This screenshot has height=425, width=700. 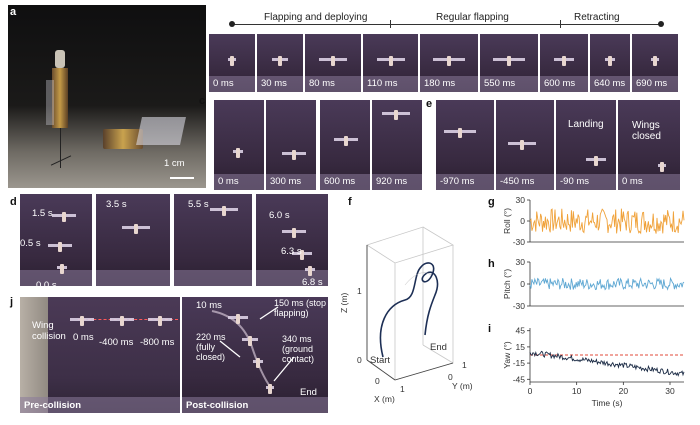 What do you see at coordinates (392, 181) in the screenshot?
I see `c-frame-4-time-label: 920 ms` at bounding box center [392, 181].